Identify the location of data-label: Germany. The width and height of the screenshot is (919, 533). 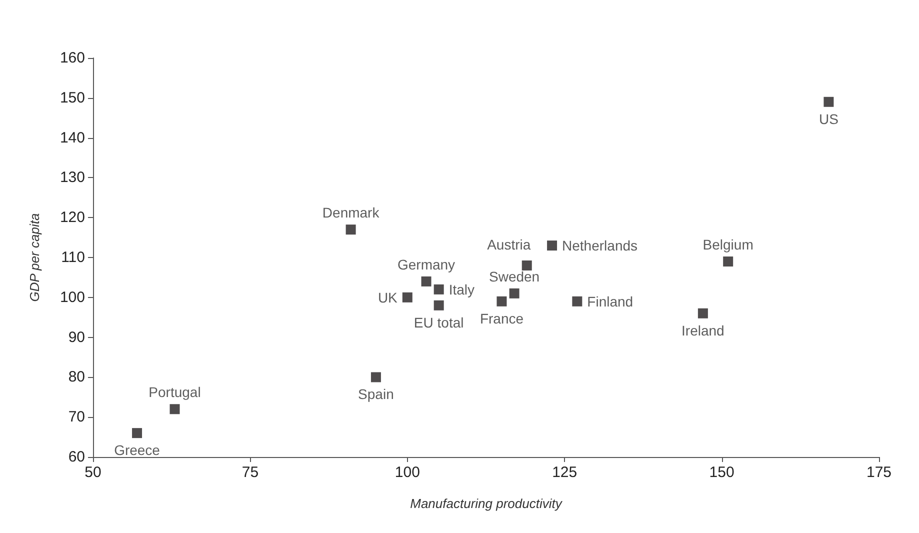
(426, 264).